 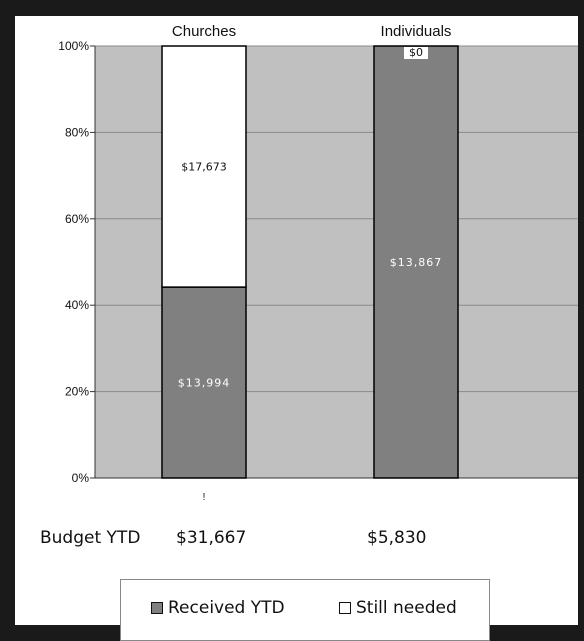 What do you see at coordinates (77, 132) in the screenshot?
I see `y-tick-label: 80%` at bounding box center [77, 132].